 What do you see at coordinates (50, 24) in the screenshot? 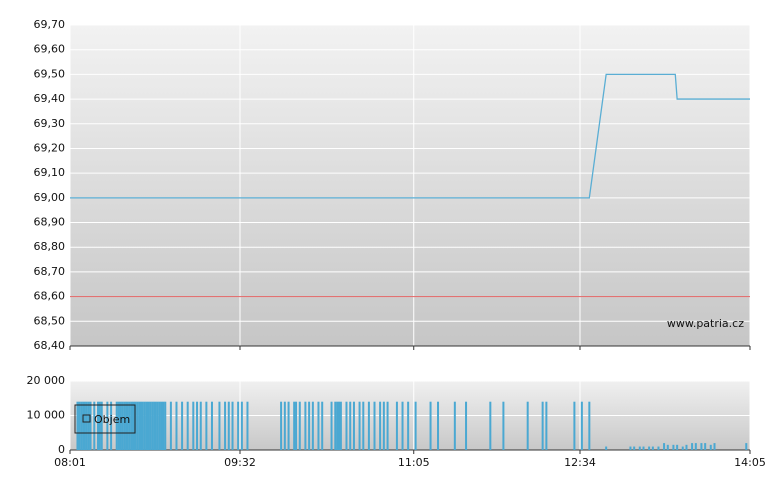
I see `y-tick-label: 69,70` at bounding box center [50, 24].